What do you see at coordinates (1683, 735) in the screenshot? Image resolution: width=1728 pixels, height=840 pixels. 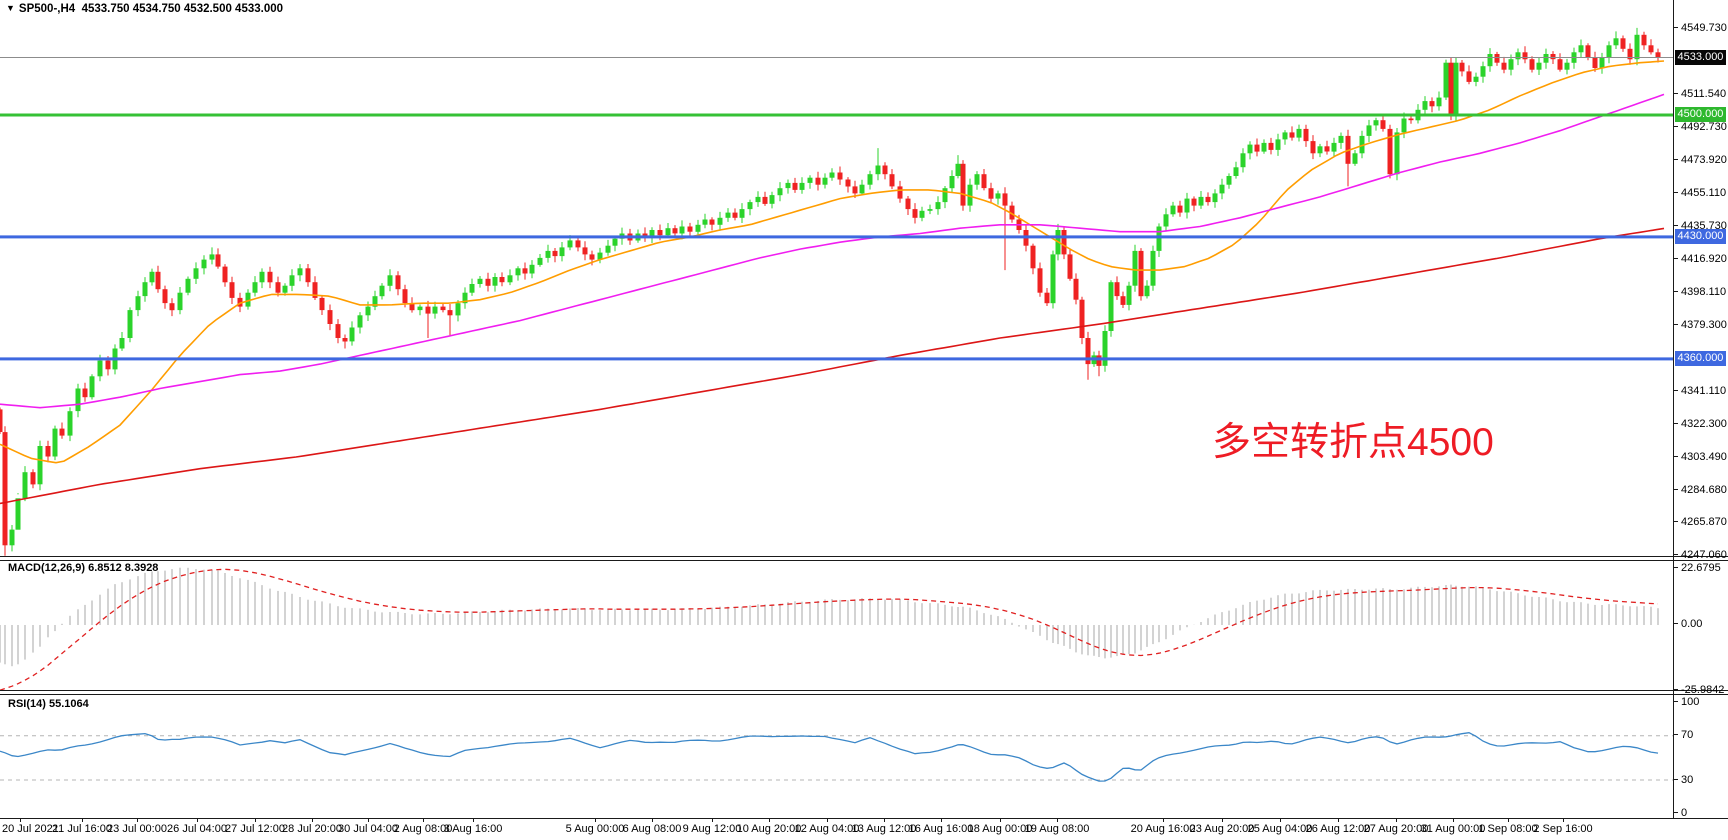 I see `axis-tick-label: 70` at bounding box center [1683, 735].